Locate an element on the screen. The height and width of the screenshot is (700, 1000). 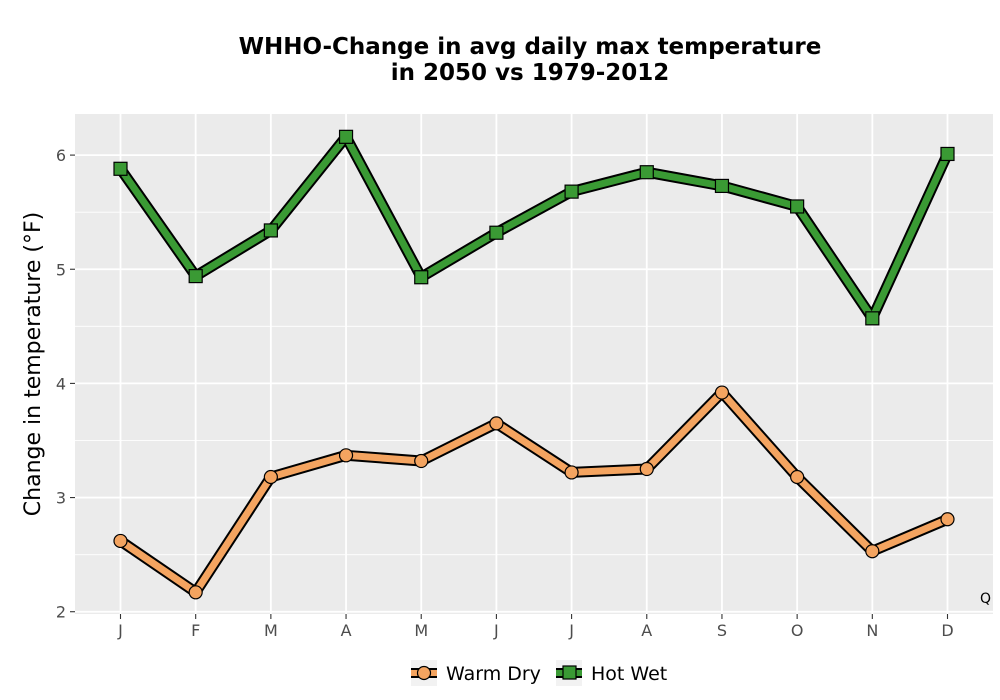
legend-label-warm-dry: Warm Dry is located at coordinates (493, 674).